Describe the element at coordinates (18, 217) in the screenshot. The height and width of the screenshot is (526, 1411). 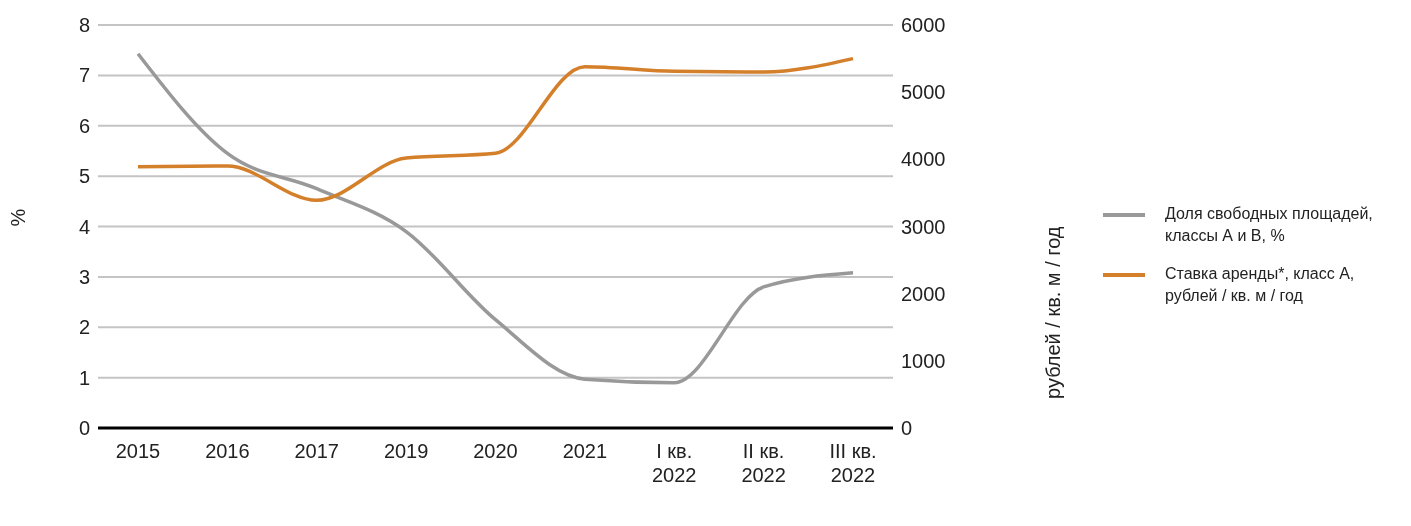
I see `y-axis-title: %` at that location.